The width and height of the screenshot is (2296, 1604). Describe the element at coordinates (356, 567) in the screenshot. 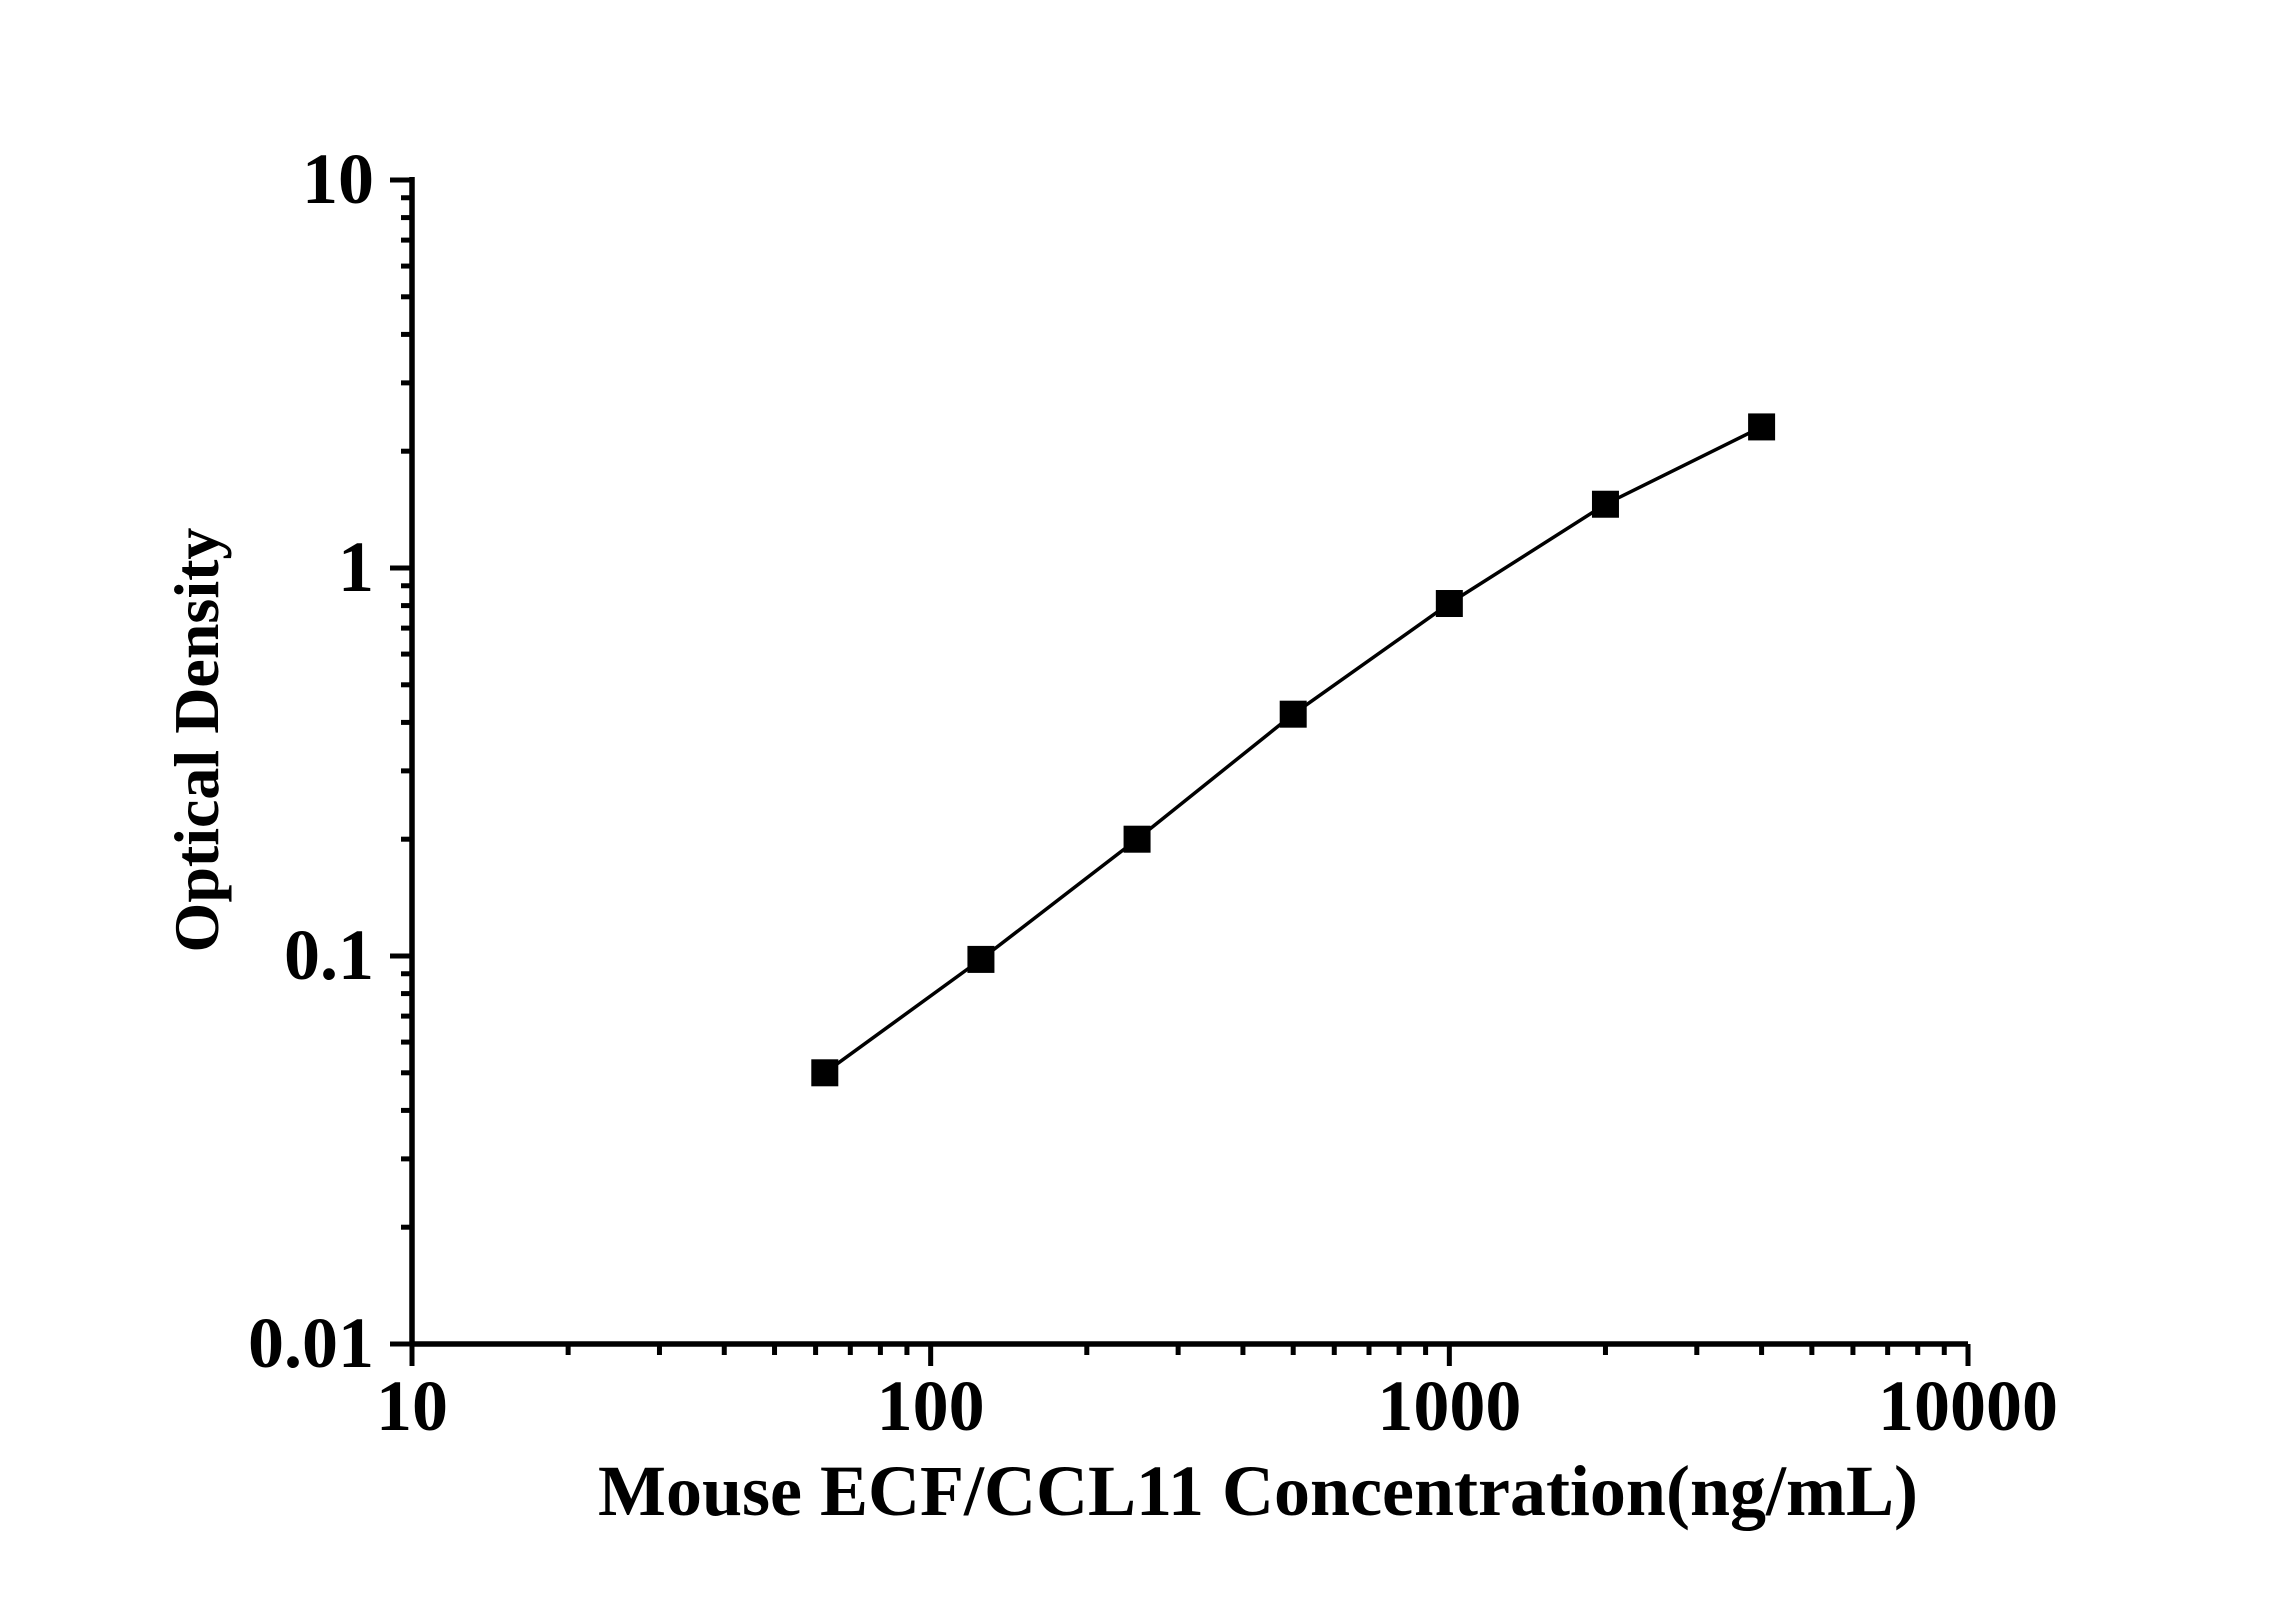

I see `y-tick-label: 1` at that location.